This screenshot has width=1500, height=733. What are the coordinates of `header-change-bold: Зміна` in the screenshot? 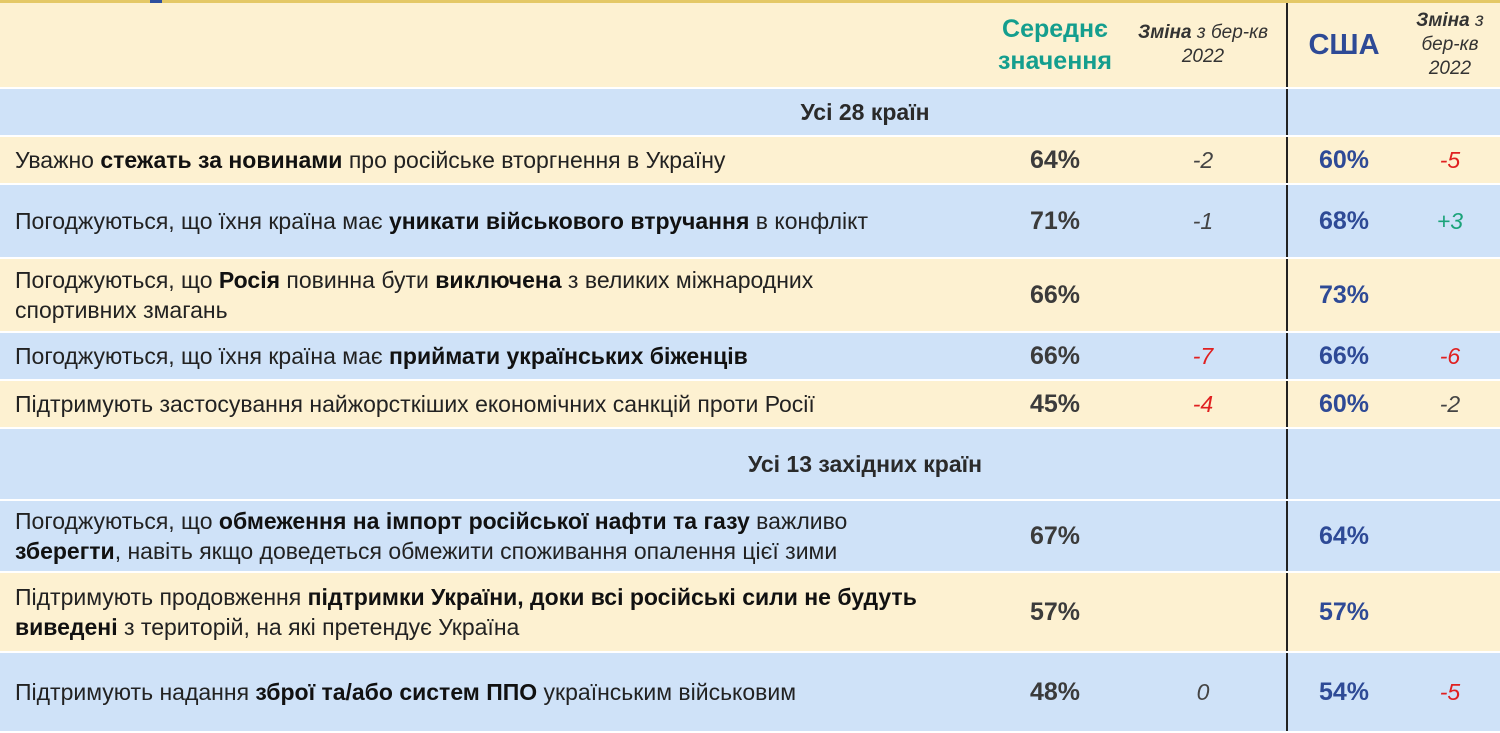 It's located at (1164, 32).